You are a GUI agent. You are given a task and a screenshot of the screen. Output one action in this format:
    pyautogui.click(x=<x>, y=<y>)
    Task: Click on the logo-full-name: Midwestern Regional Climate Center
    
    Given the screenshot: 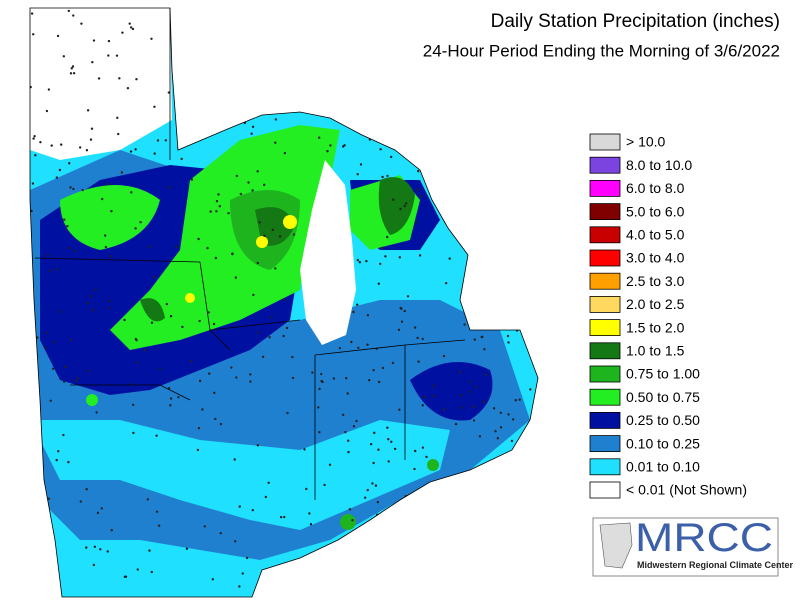 What is the action you would take?
    pyautogui.click(x=715, y=565)
    